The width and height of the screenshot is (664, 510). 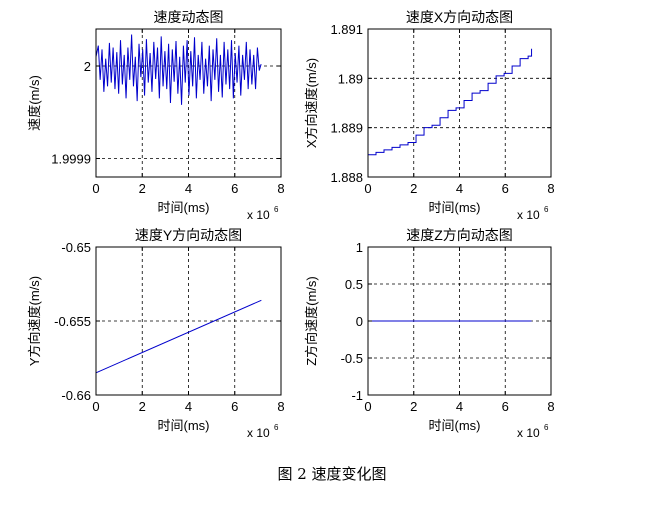 I want to click on y-tick-label: 0, so click(x=359, y=321).